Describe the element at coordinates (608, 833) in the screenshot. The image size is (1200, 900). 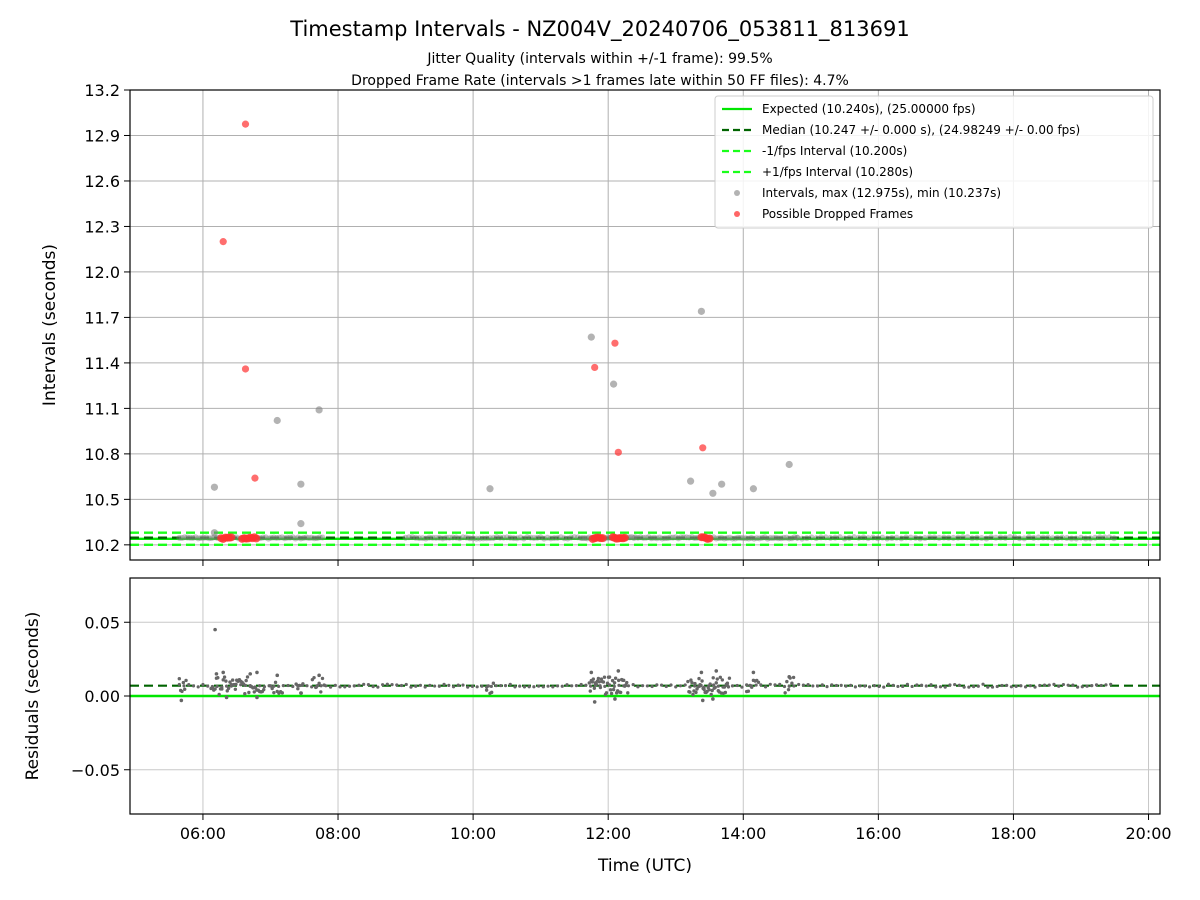
I see `x-tick-label: 12:00` at that location.